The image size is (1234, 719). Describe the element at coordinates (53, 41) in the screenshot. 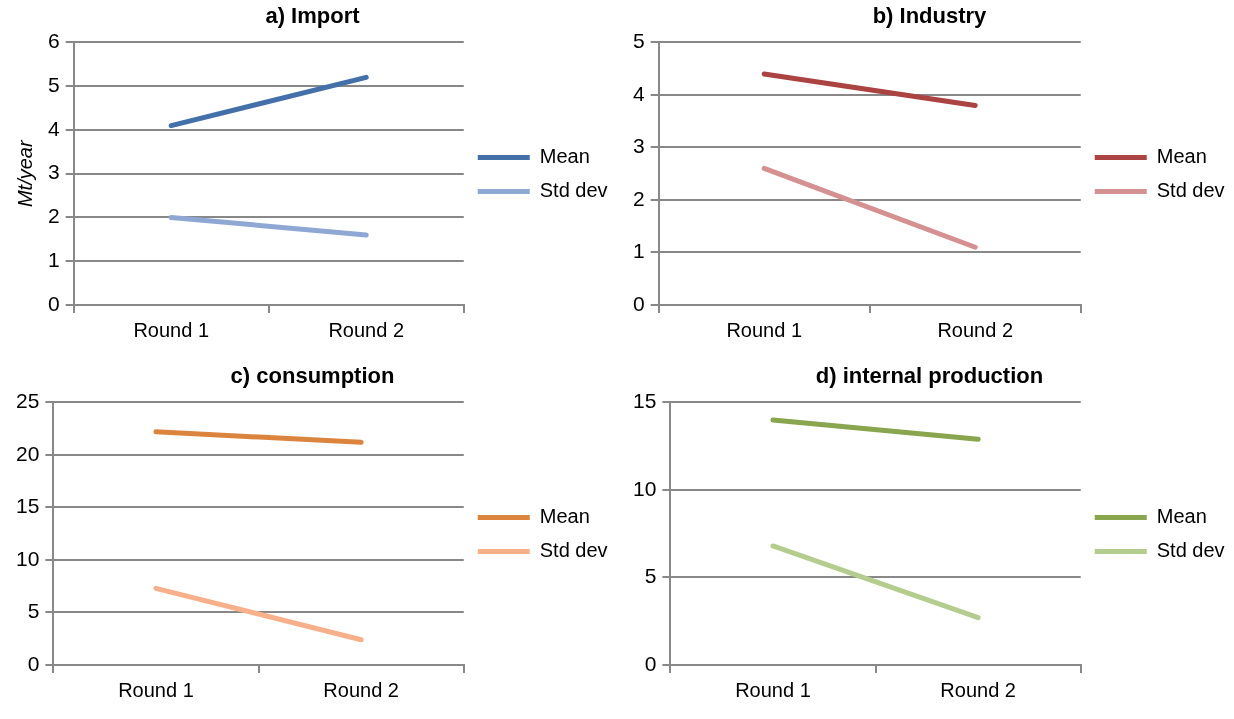

I see `y-tick-label: 6` at that location.